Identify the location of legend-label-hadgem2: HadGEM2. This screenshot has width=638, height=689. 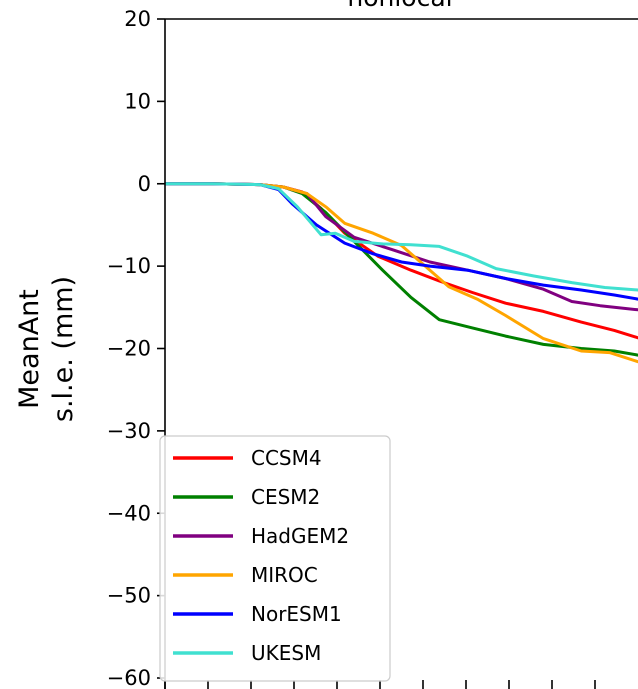
(300, 536).